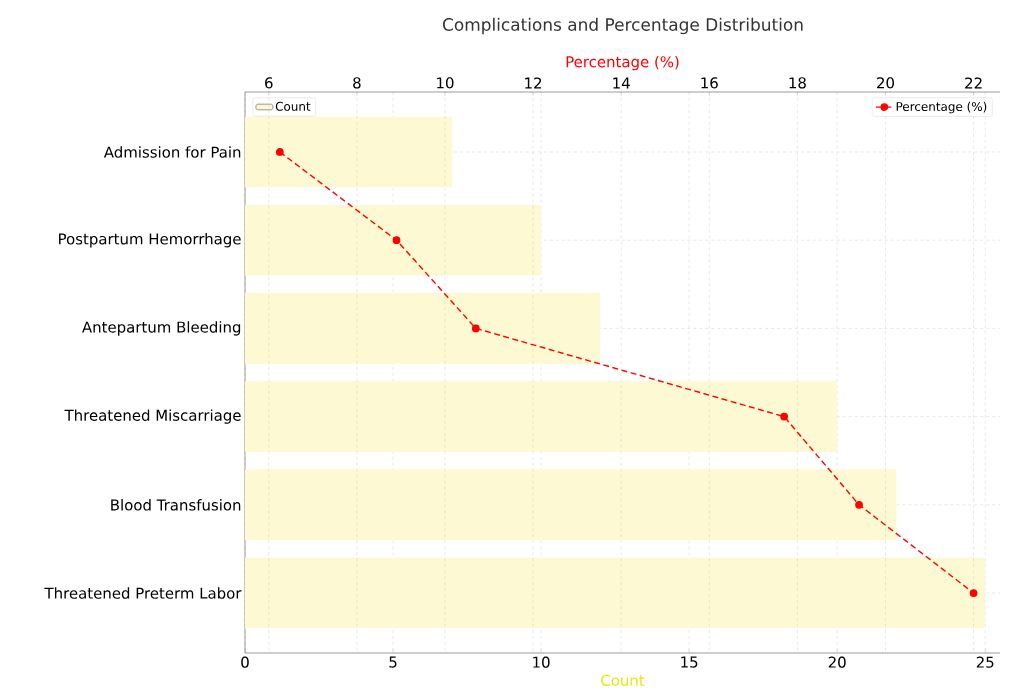 This screenshot has height=700, width=1011. What do you see at coordinates (797, 83) in the screenshot?
I see `x2-tick-label: 18` at bounding box center [797, 83].